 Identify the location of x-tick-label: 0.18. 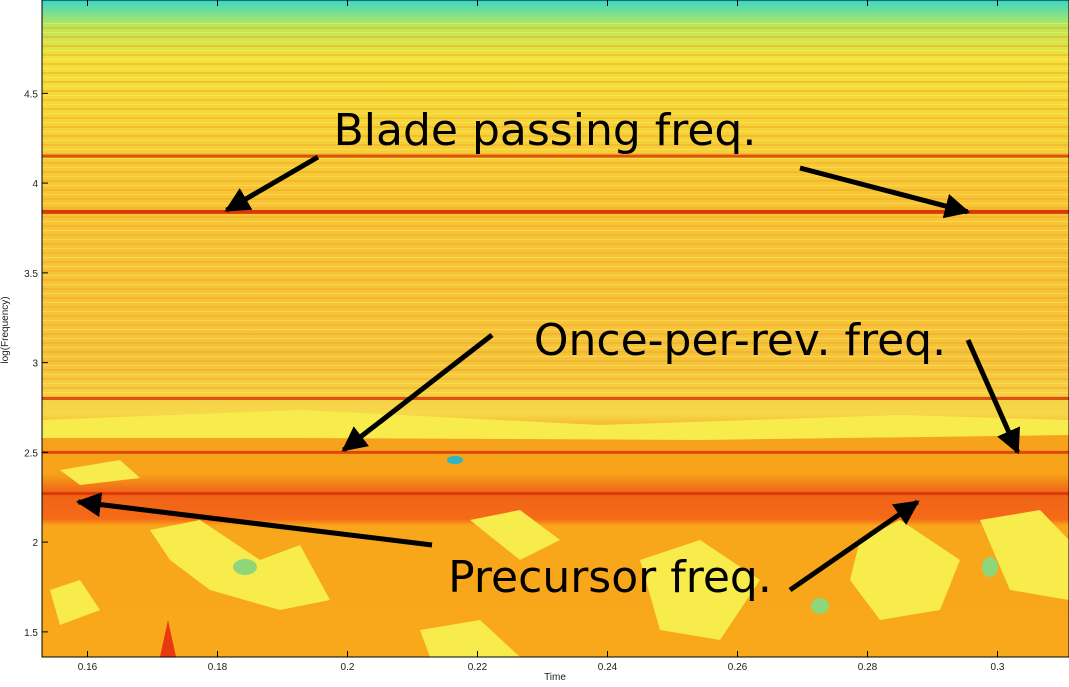
(218, 667).